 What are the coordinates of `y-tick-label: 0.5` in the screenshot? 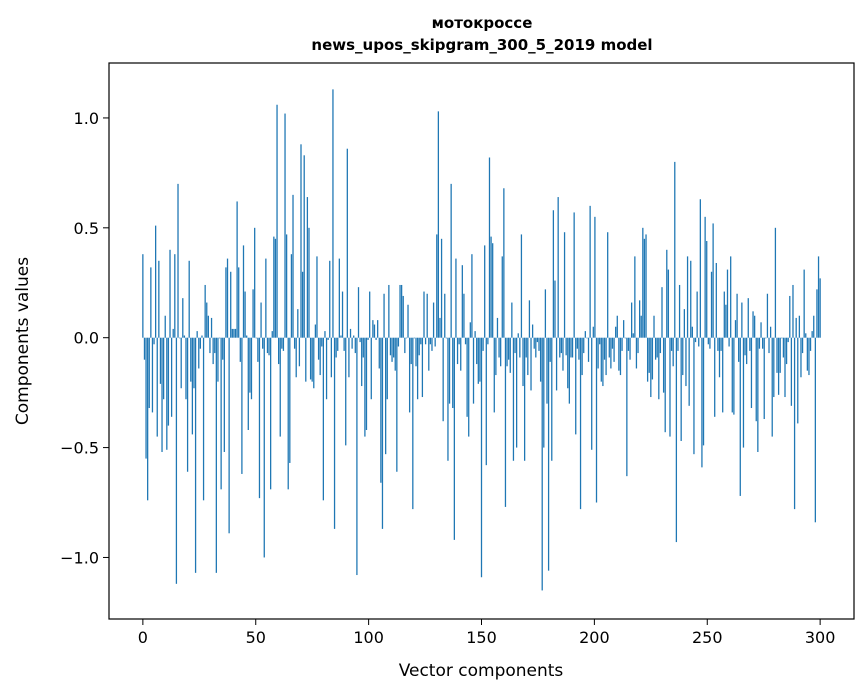 It's located at (86, 228).